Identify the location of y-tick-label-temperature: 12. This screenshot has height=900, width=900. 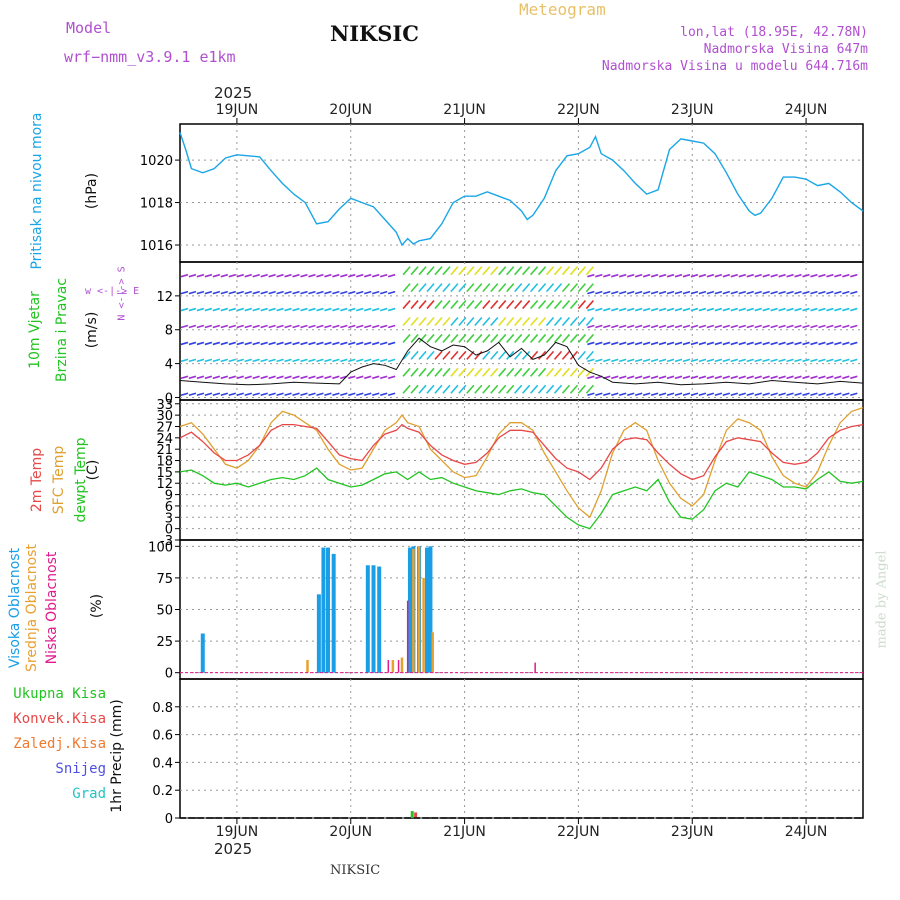
(164, 484).